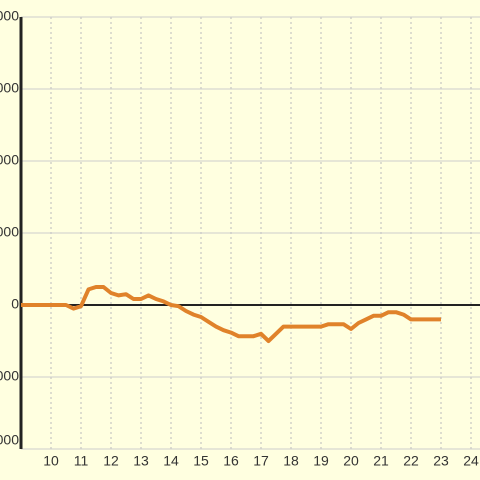 Image resolution: width=480 pixels, height=480 pixels. Describe the element at coordinates (261, 461) in the screenshot. I see `x-tick-label: 17` at that location.